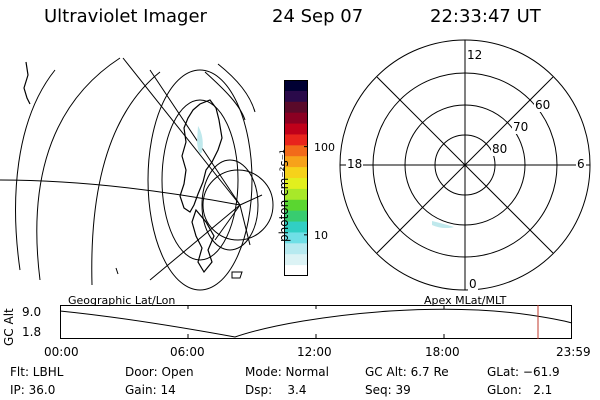 The width and height of the screenshot is (600, 400). I want to click on date-label: 24 Sep 07, so click(318, 16).